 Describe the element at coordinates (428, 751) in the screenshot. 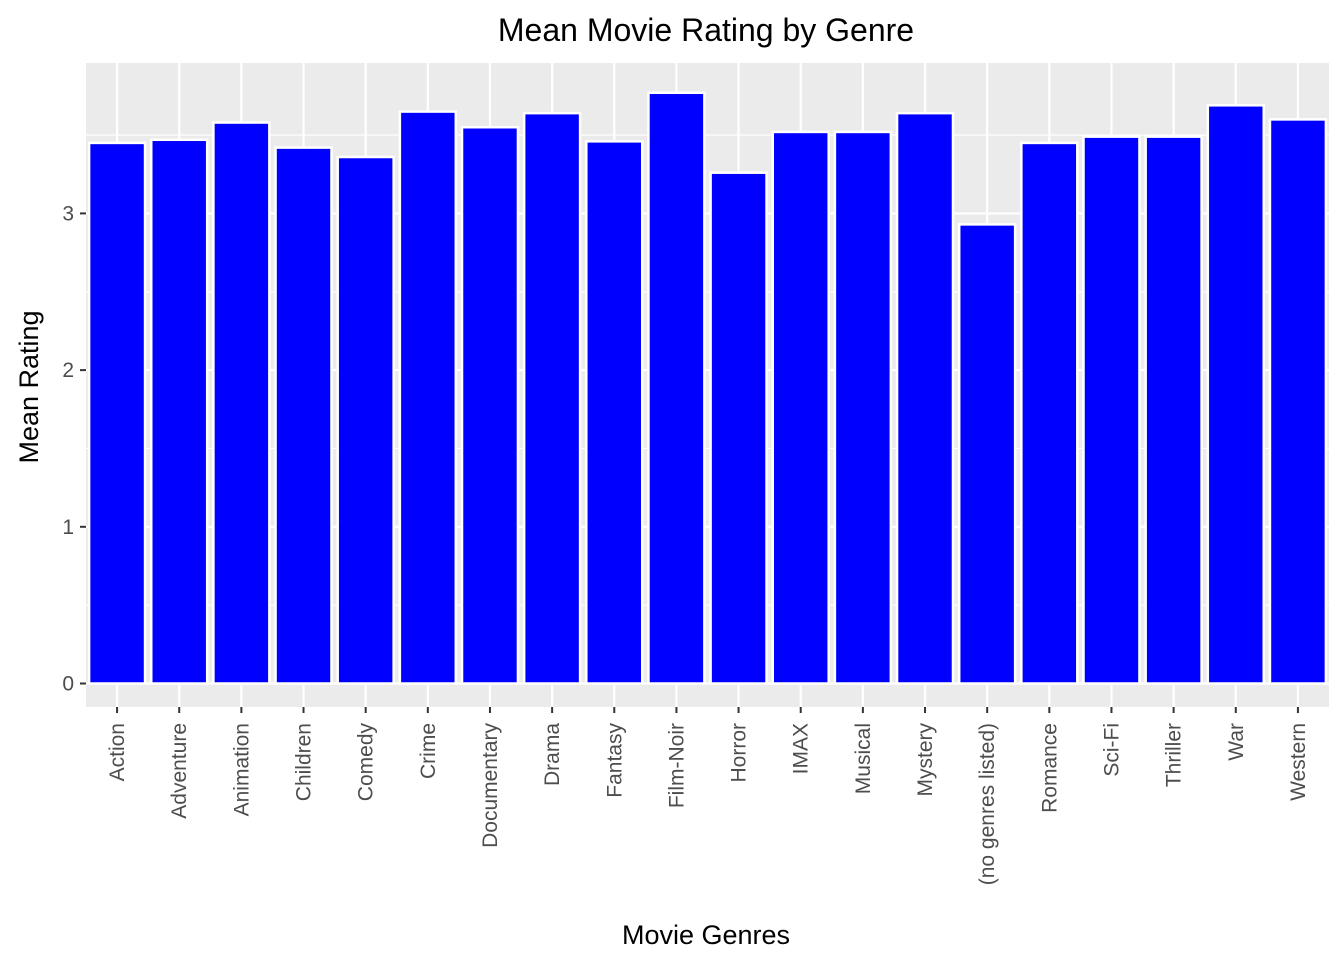

I see `x-tick-label: Crime` at that location.